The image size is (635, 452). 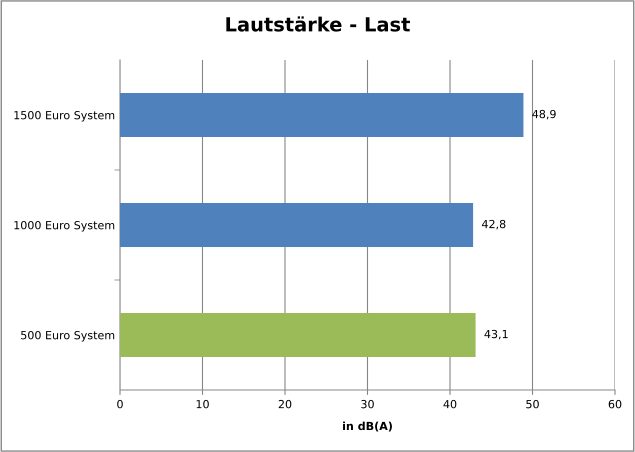 What do you see at coordinates (544, 115) in the screenshot?
I see `data-label: 48,9` at bounding box center [544, 115].